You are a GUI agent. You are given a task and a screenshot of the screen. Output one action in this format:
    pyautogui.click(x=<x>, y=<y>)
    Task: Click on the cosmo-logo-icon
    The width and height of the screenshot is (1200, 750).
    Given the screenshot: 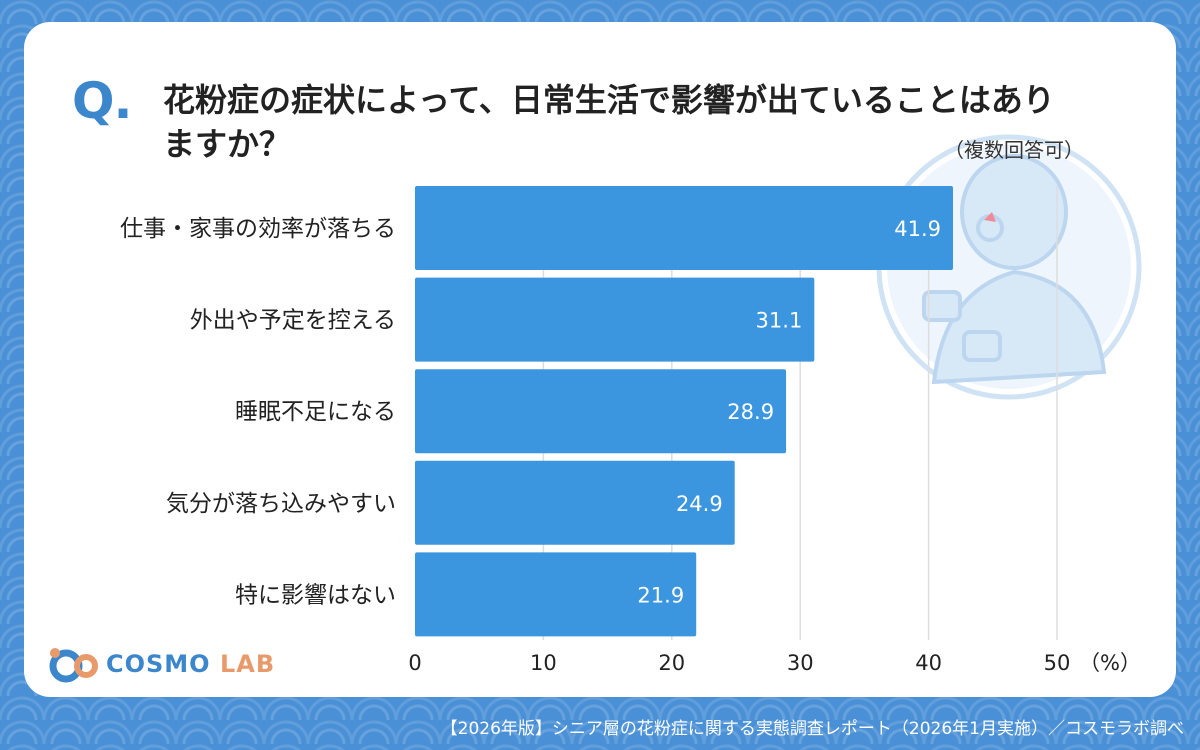 What is the action you would take?
    pyautogui.click(x=73, y=665)
    